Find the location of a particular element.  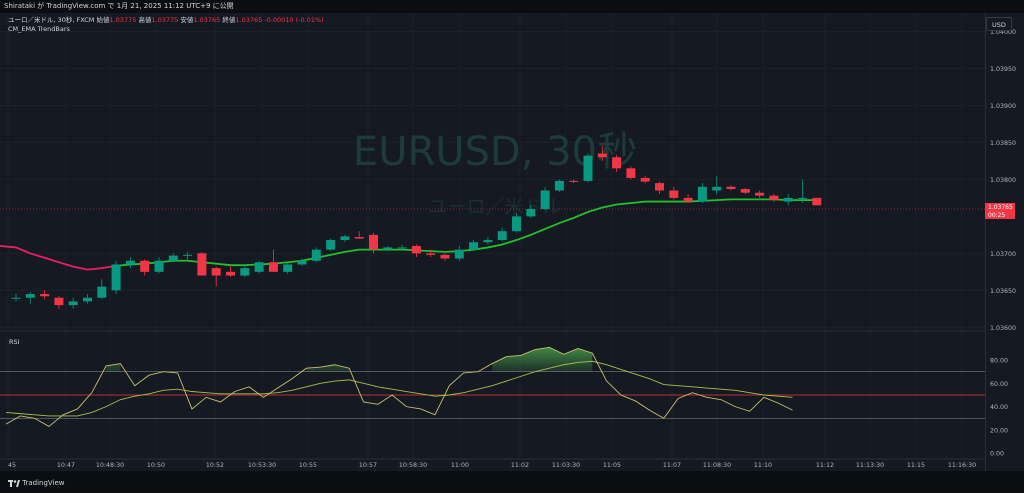

price-axis-label: 1.03650 is located at coordinates (1003, 291).